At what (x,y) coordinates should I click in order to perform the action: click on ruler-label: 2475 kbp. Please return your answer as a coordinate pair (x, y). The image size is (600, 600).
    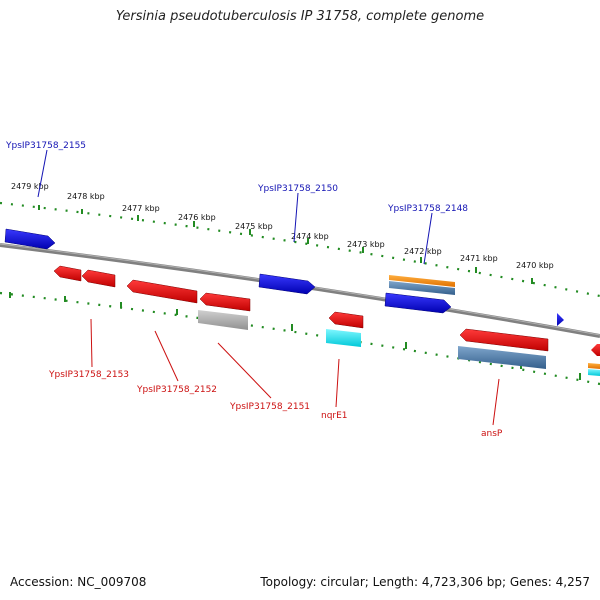
    Looking at the image, I should click on (254, 226).